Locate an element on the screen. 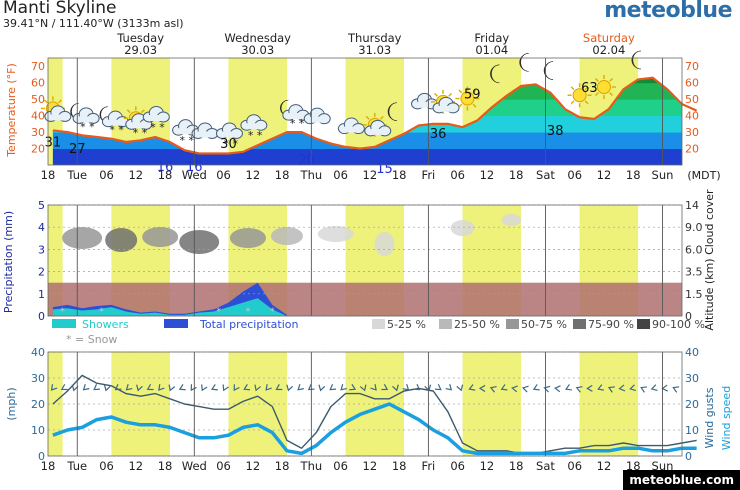  wind-tick-left: 30 is located at coordinates (38, 378).